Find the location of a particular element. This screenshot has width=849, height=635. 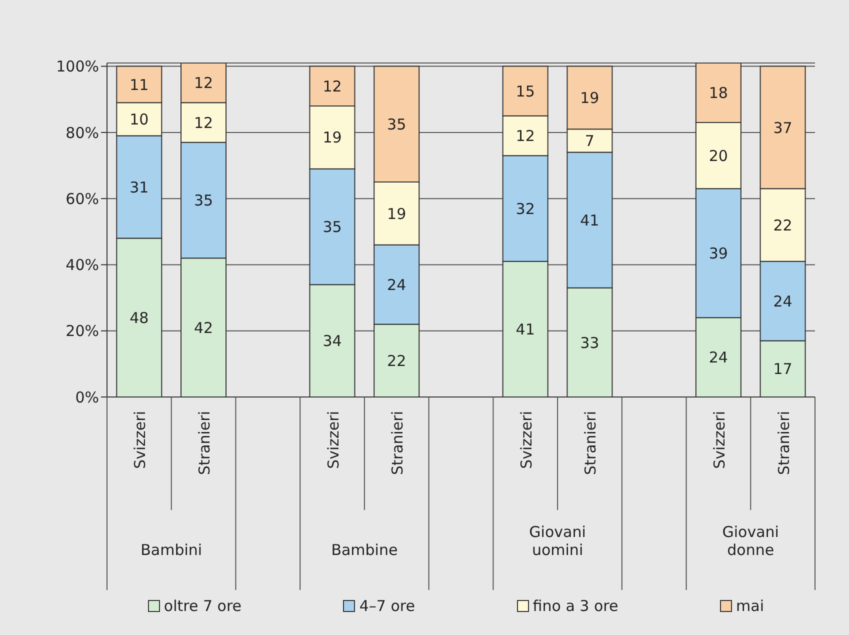

text: Bambini is located at coordinates (171, 550).